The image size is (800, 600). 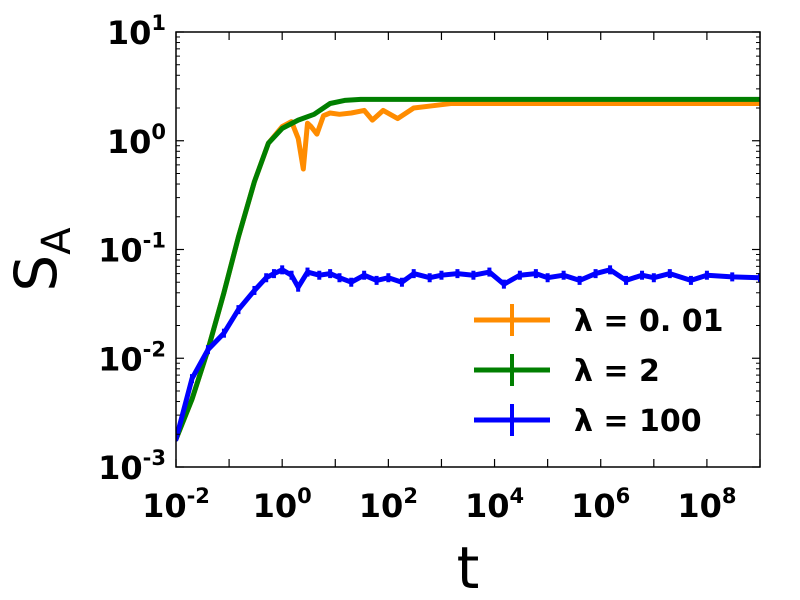 I want to click on legend-entry-2: λ = 100, so click(x=588, y=421).